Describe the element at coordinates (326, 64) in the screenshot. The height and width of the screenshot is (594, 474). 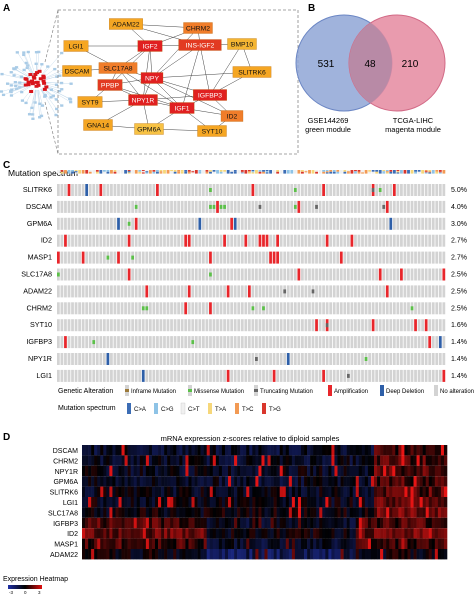
I see `venn-left-count: 531` at that location.